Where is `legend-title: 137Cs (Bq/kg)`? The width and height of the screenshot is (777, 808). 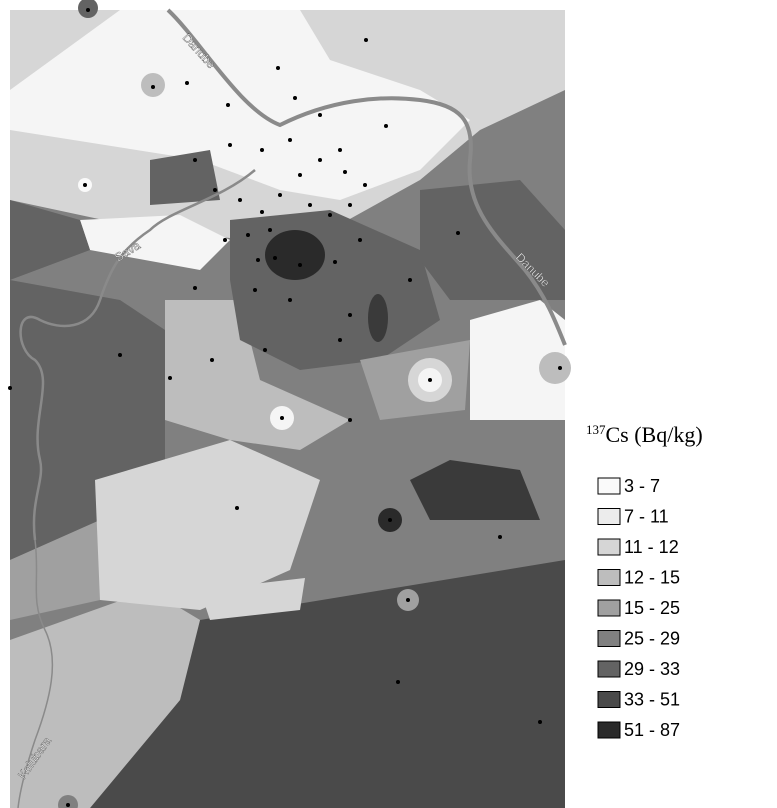 legend-title: 137Cs (Bq/kg) is located at coordinates (644, 434).